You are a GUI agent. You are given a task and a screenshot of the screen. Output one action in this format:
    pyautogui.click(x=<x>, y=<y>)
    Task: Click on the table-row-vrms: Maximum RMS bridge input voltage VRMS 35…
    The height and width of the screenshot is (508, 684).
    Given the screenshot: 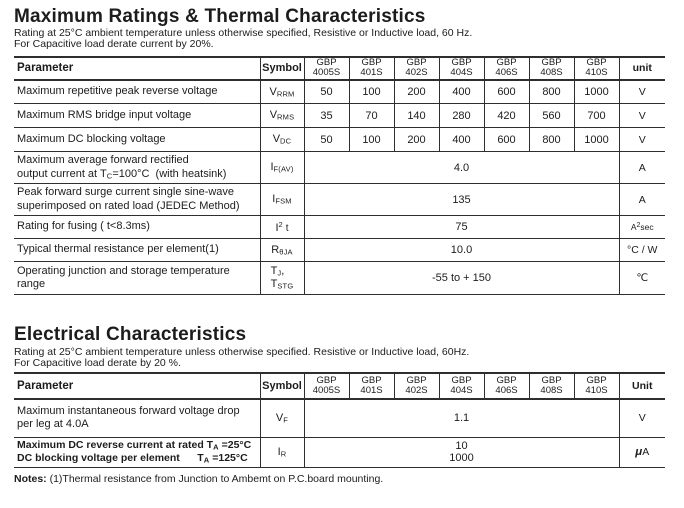 What is the action you would take?
    pyautogui.click(x=339, y=115)
    